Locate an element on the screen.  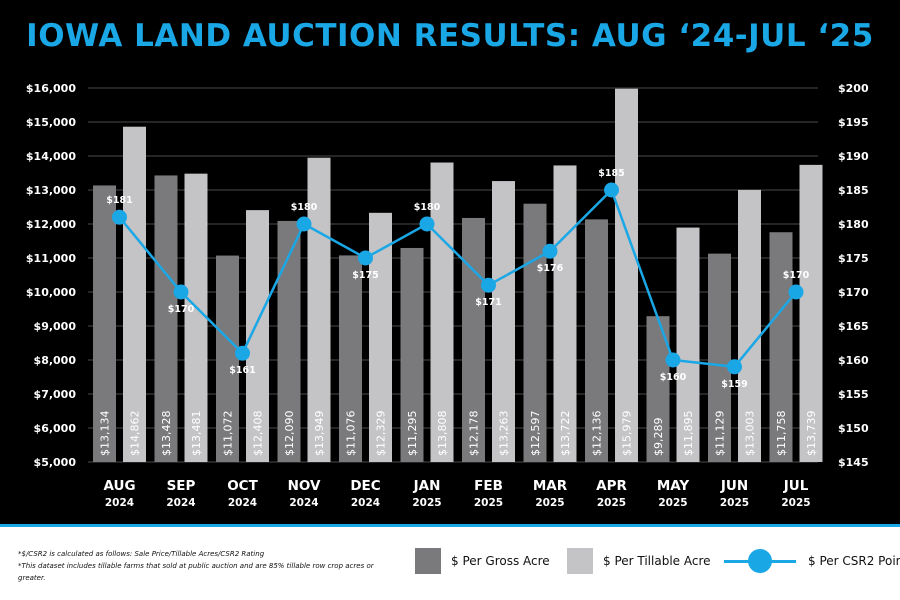
tillable-acre-data-label: $13,263 is located at coordinates (504, 434).